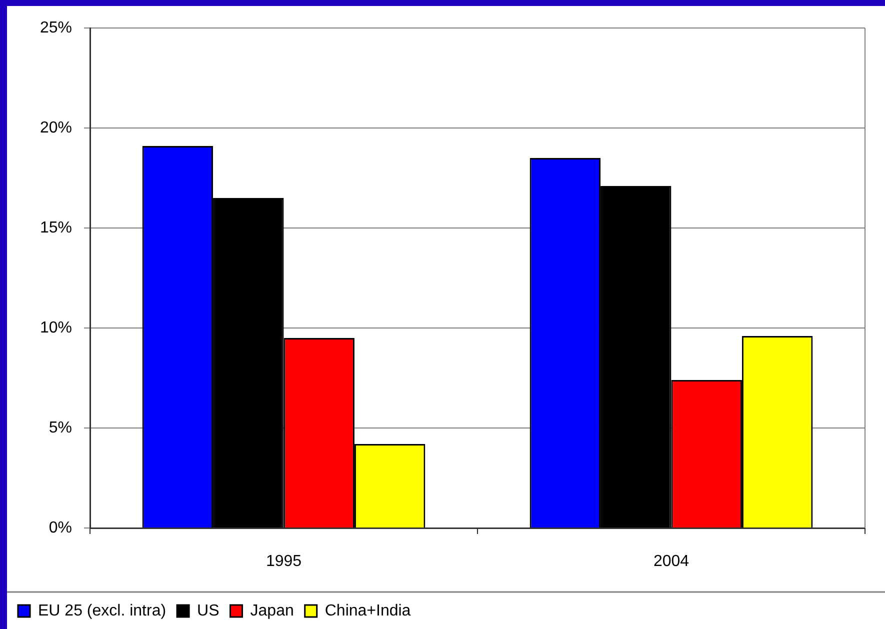 This screenshot has height=629, width=885. Describe the element at coordinates (367, 611) in the screenshot. I see `legend-label: China+India` at that location.